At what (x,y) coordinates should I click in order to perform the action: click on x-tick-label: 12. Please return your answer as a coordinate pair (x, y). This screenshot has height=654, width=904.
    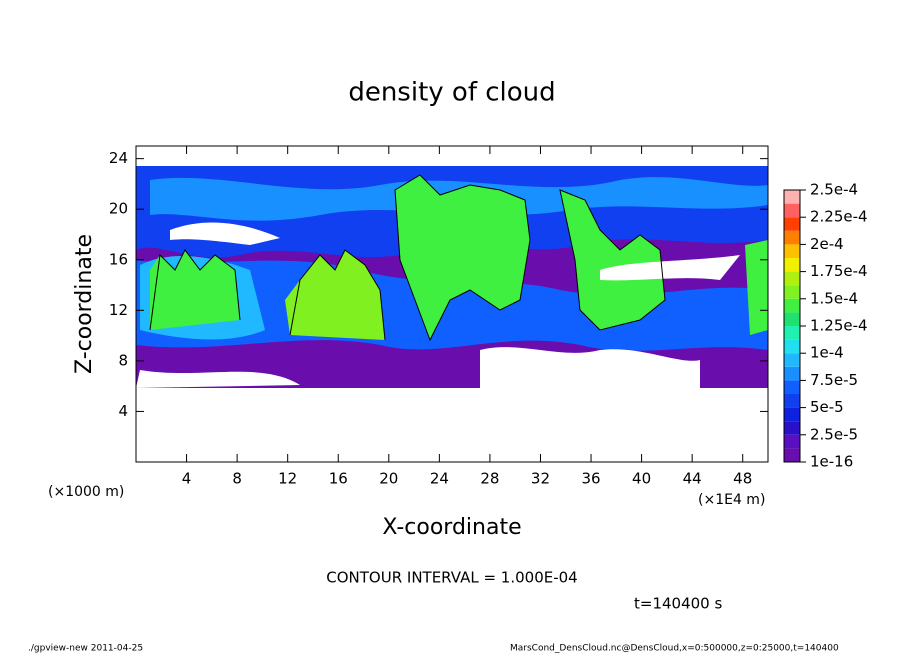
    Looking at the image, I should click on (287, 479).